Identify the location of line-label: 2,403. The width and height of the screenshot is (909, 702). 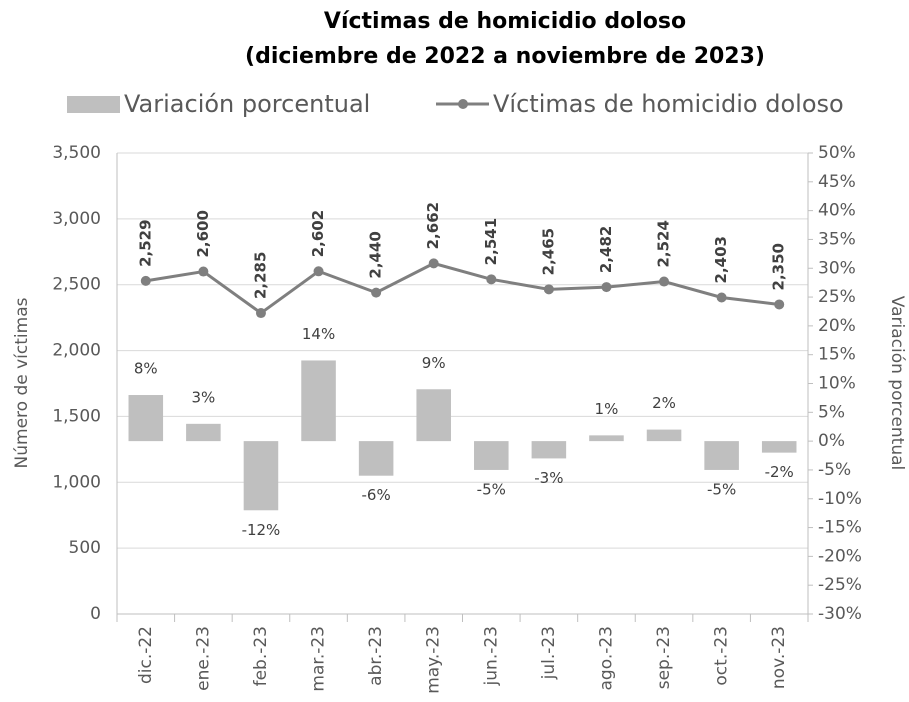
(721, 259).